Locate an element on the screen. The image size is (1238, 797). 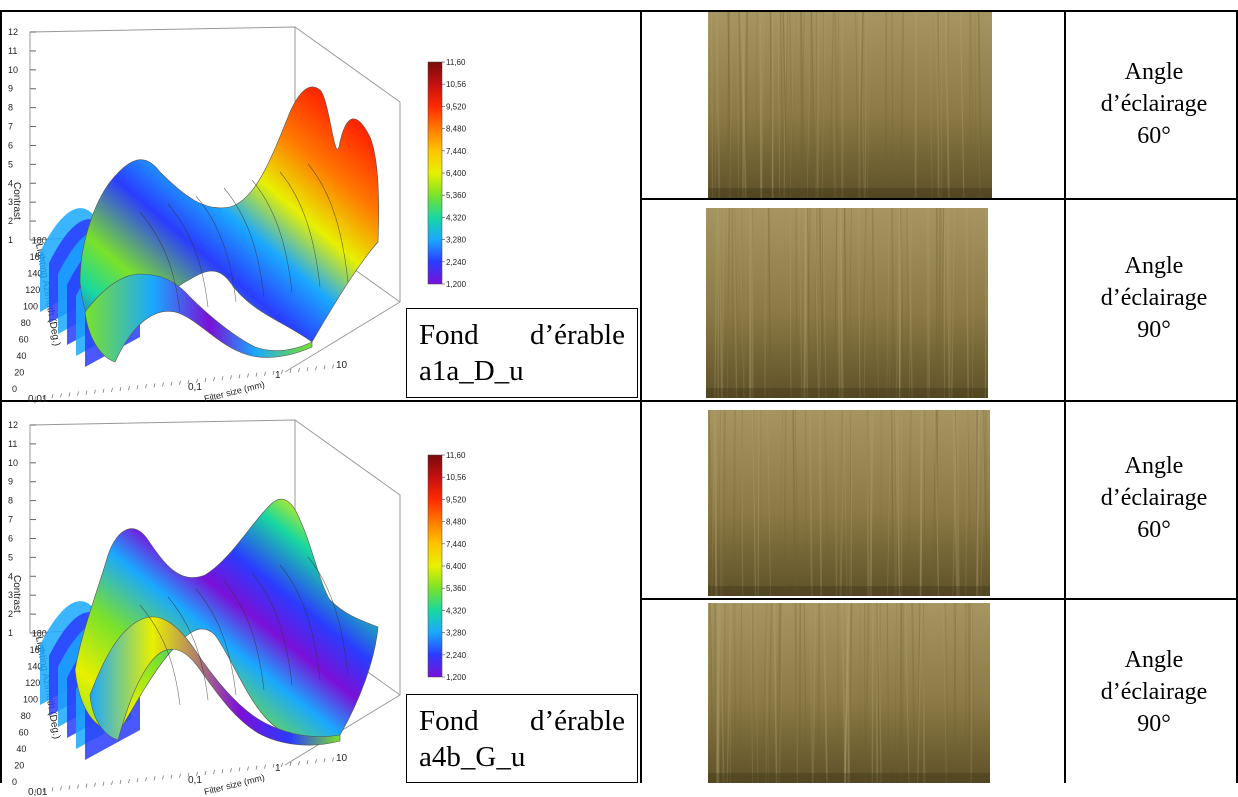
angle-label-1: Angle d’éclairage 60° is located at coordinates (1154, 104).